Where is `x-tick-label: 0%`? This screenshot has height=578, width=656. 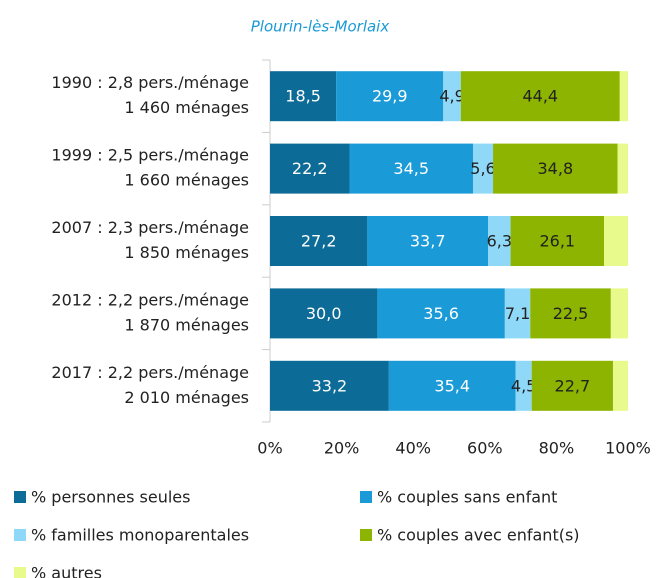 x-tick-label: 0% is located at coordinates (269, 448).